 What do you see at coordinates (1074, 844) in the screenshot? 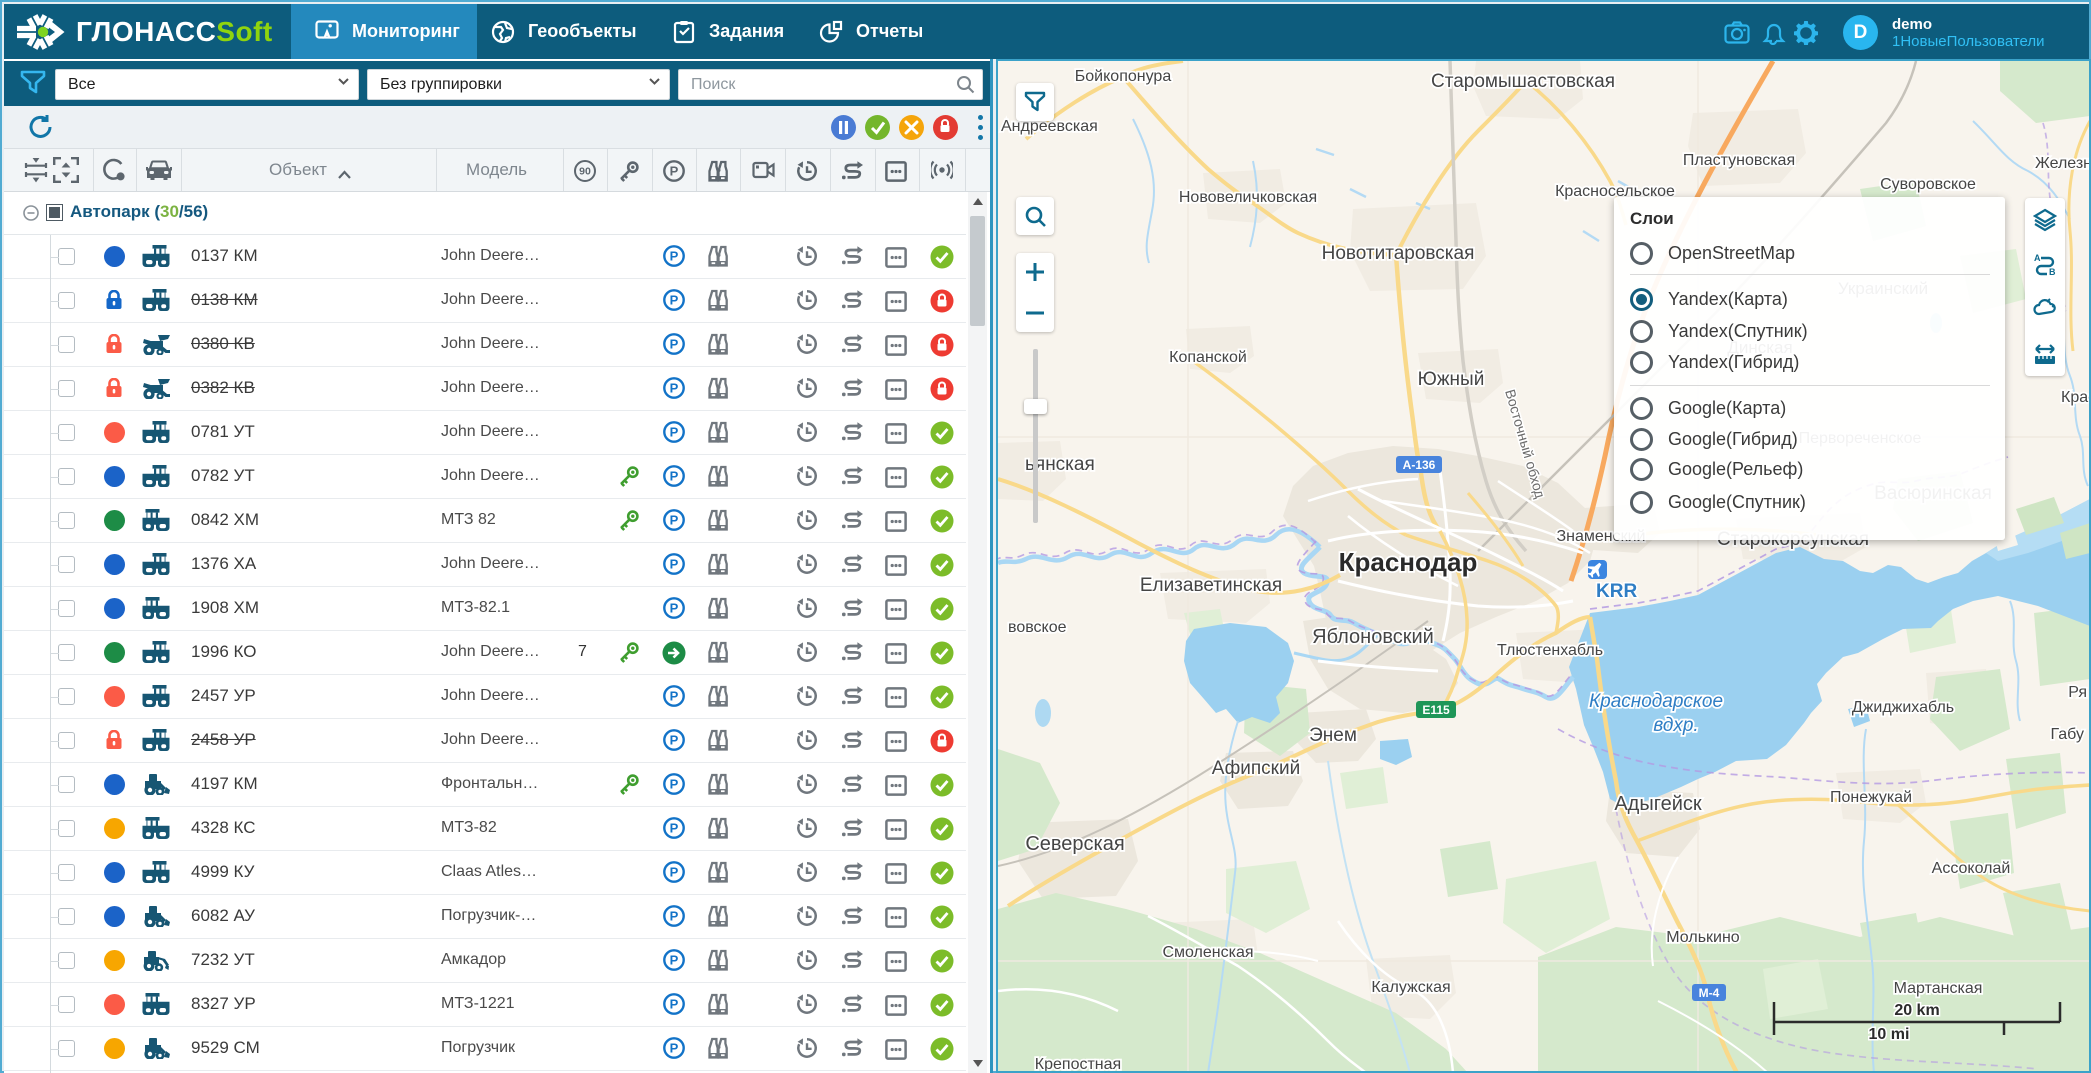
I see `svg-text: Северская` at bounding box center [1074, 844].